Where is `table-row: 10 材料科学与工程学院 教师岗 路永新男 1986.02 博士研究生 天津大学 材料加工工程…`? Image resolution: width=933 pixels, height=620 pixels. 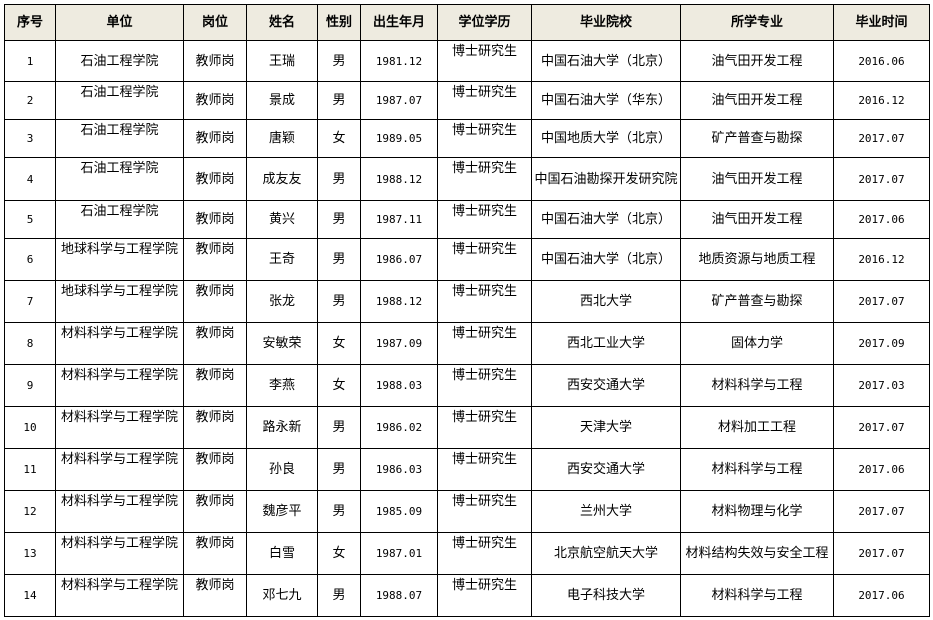
table-row: 10 材料科学与工程学院 教师岗 路永新男 1986.02 博士研究生 天津大学 材料加工工程… is located at coordinates (467, 427).